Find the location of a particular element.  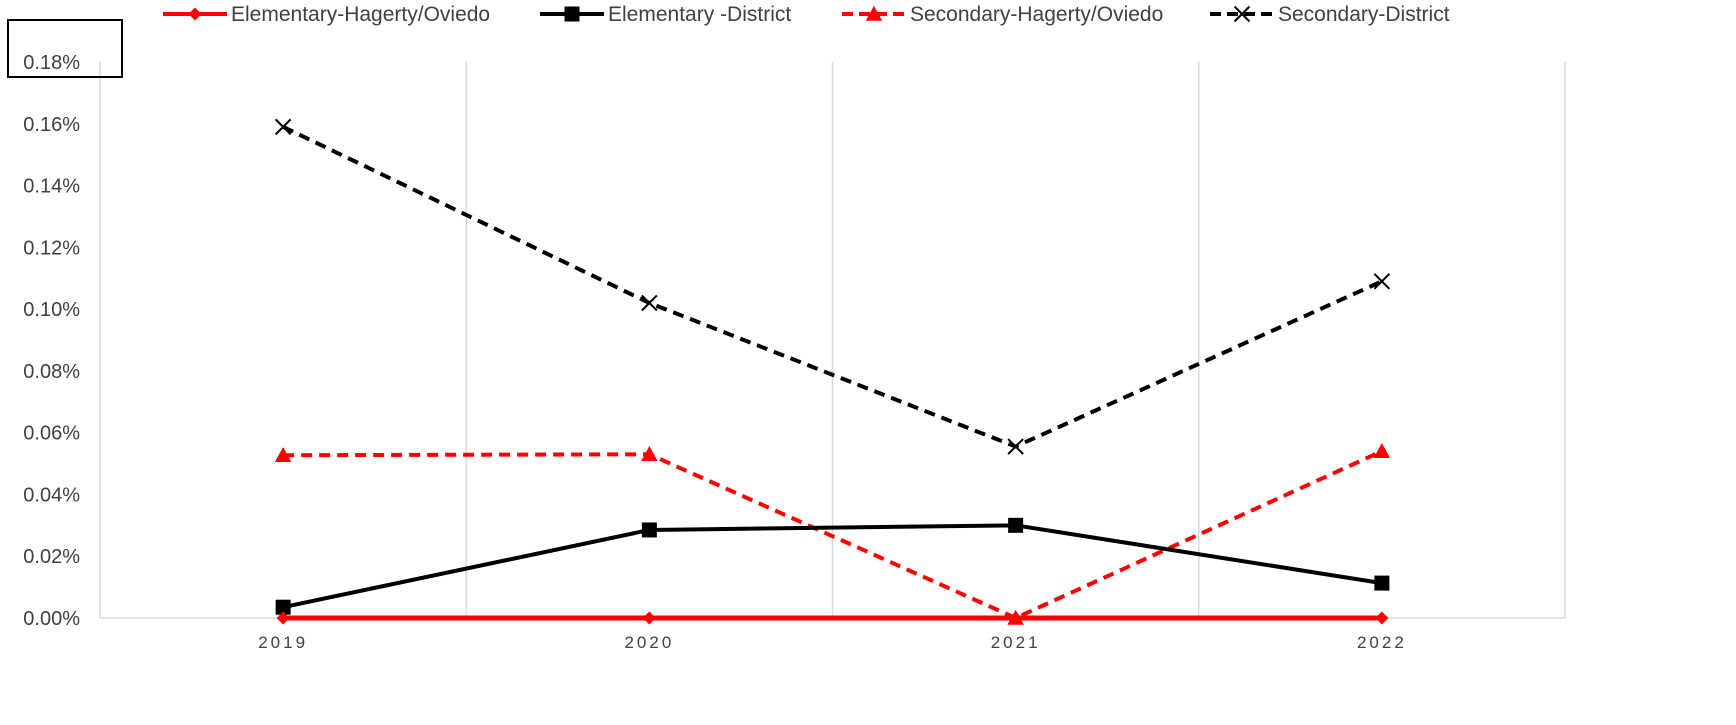

x-axis-ticks: 2019 2020 2021 2022 is located at coordinates (832, 642).